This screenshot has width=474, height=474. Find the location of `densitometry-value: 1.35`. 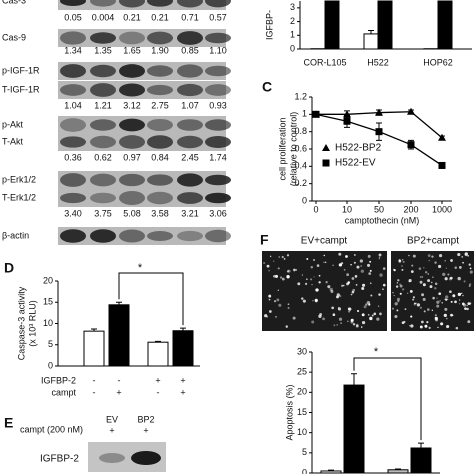

densitometry-value: 1.35 is located at coordinates (103, 50).